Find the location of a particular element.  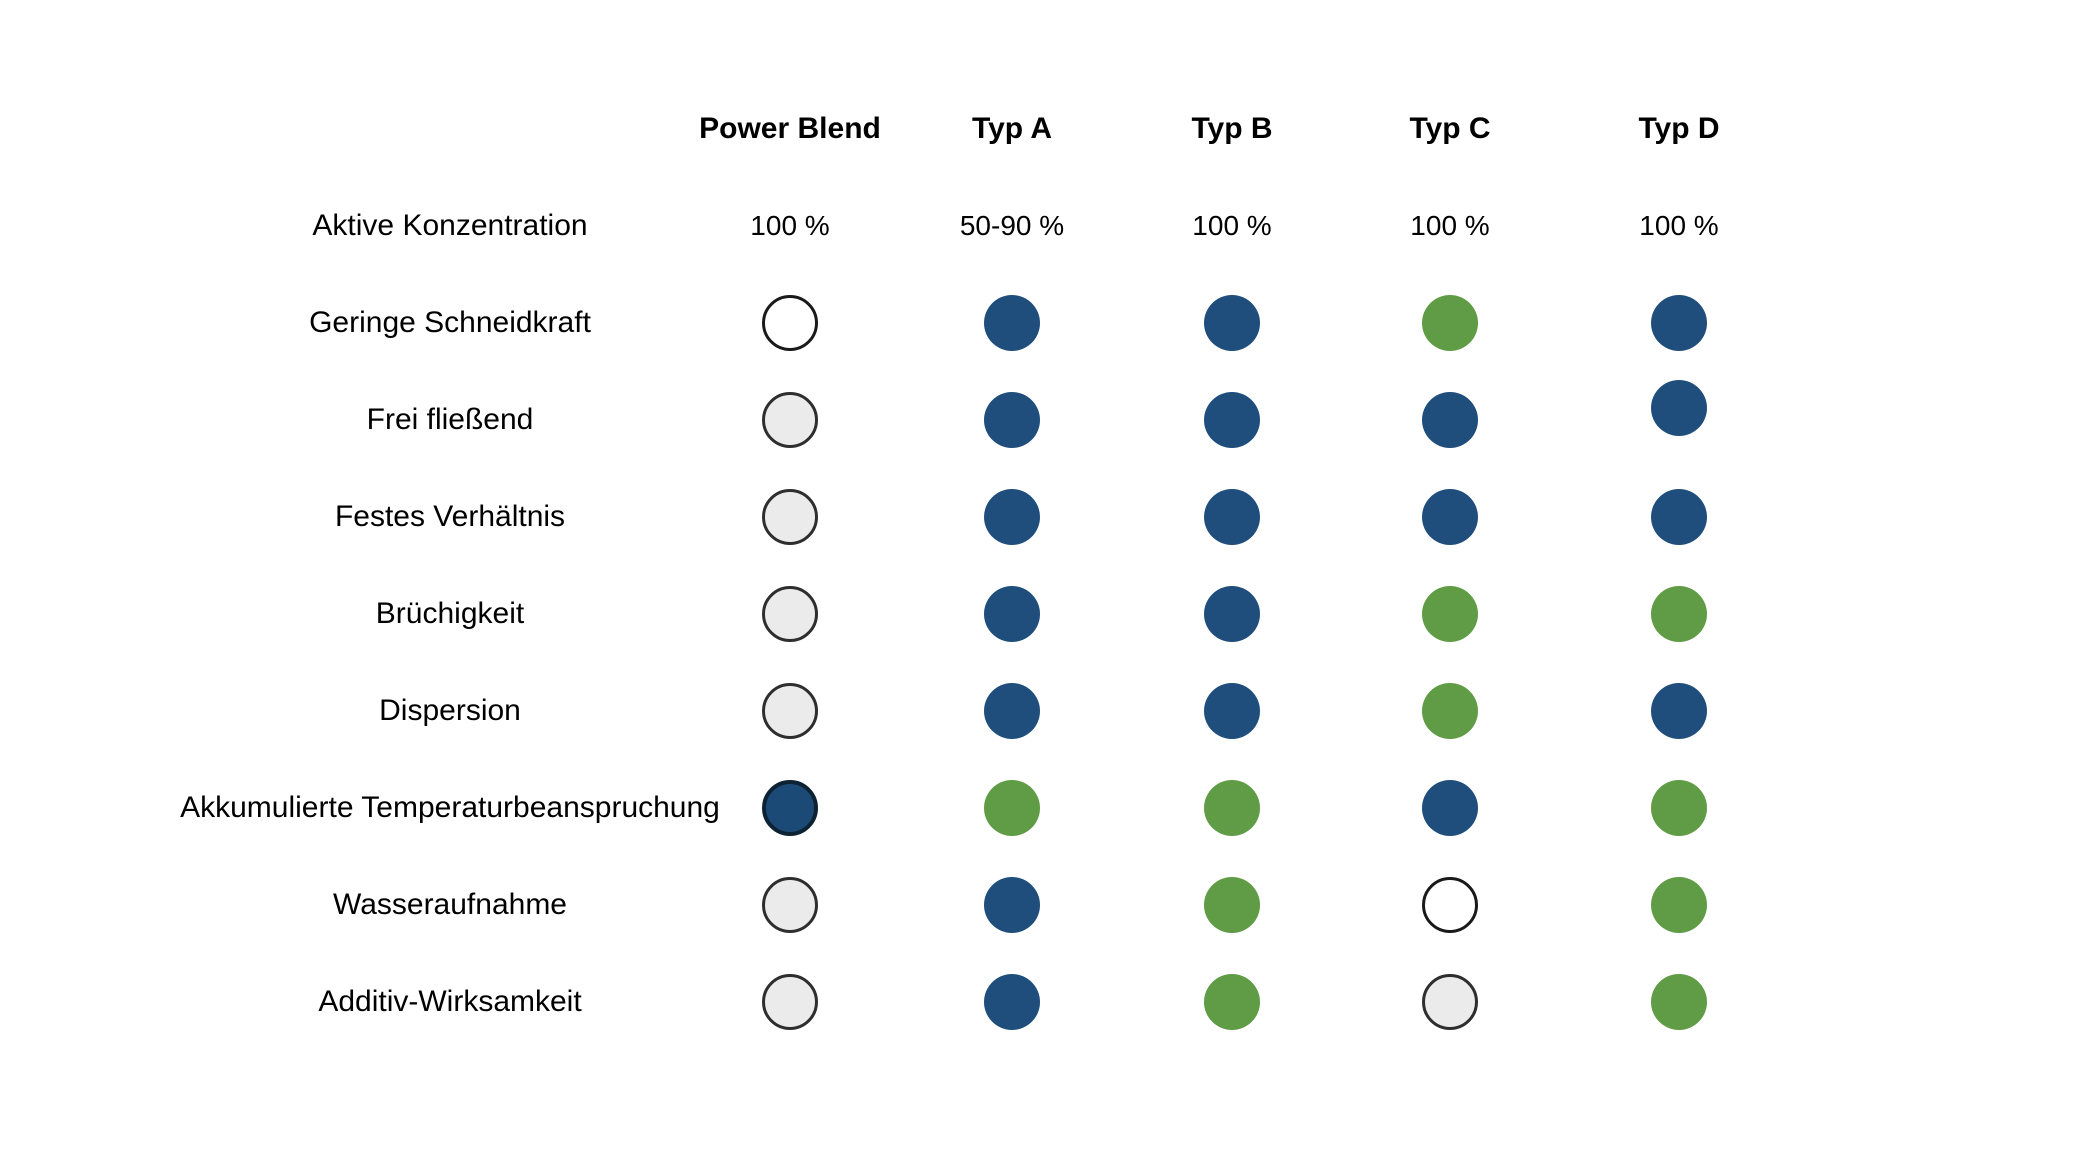

column-header-power-blend: Power Blend is located at coordinates (790, 128).